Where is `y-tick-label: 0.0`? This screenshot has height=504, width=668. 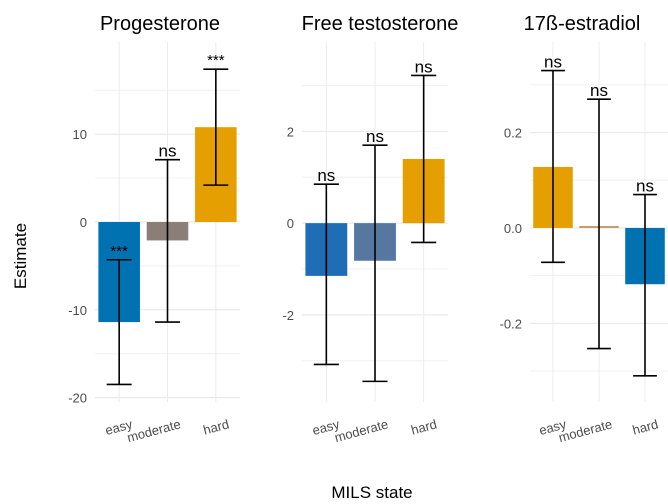 y-tick-label: 0.0 is located at coordinates (513, 228).